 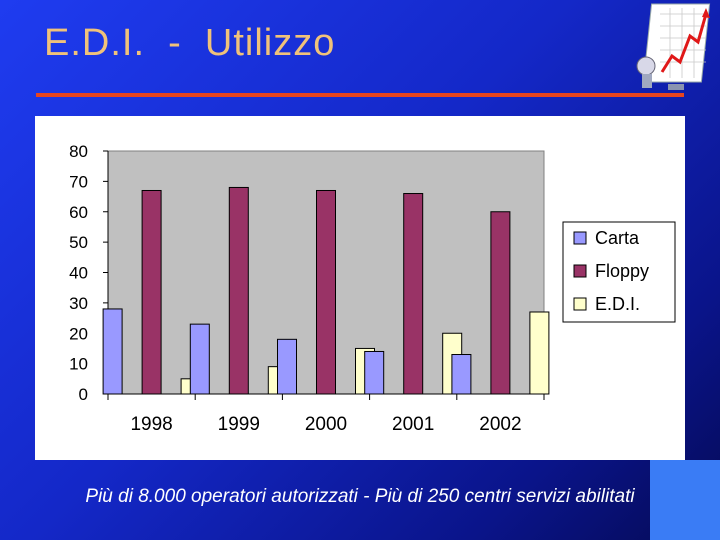 I want to click on legend-label: Carta, so click(x=617, y=238).